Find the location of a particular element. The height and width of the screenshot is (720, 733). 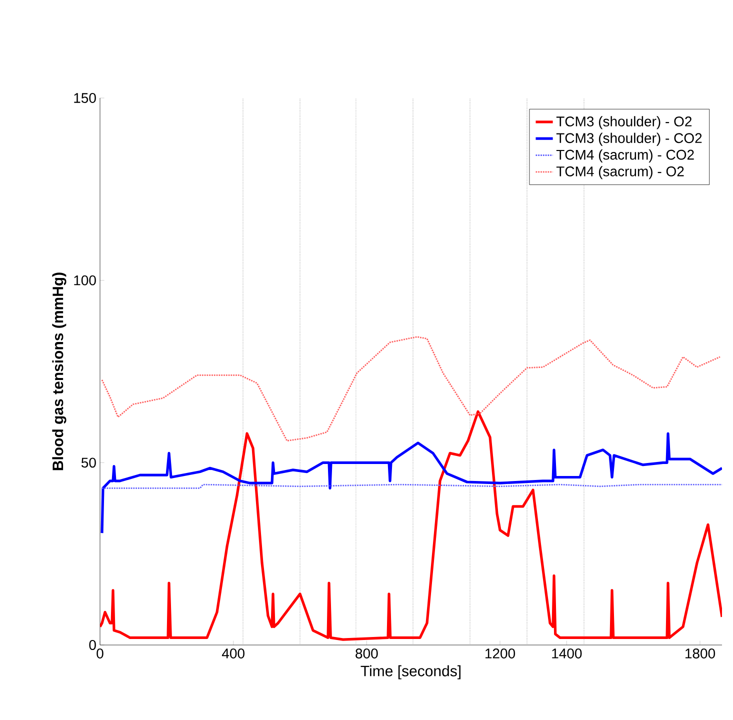

legend-label: TCM4 (sacrum) - CO2 is located at coordinates (625, 155).